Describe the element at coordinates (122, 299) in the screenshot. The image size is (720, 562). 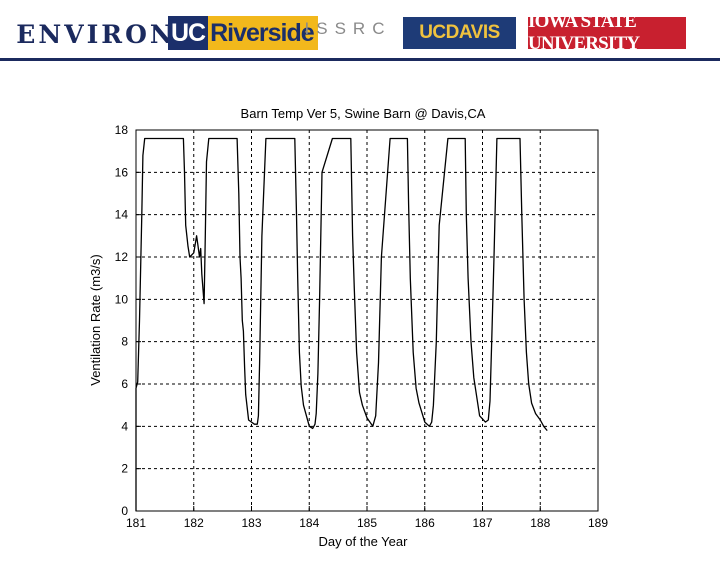
I see `y-tick-label: 10` at that location.